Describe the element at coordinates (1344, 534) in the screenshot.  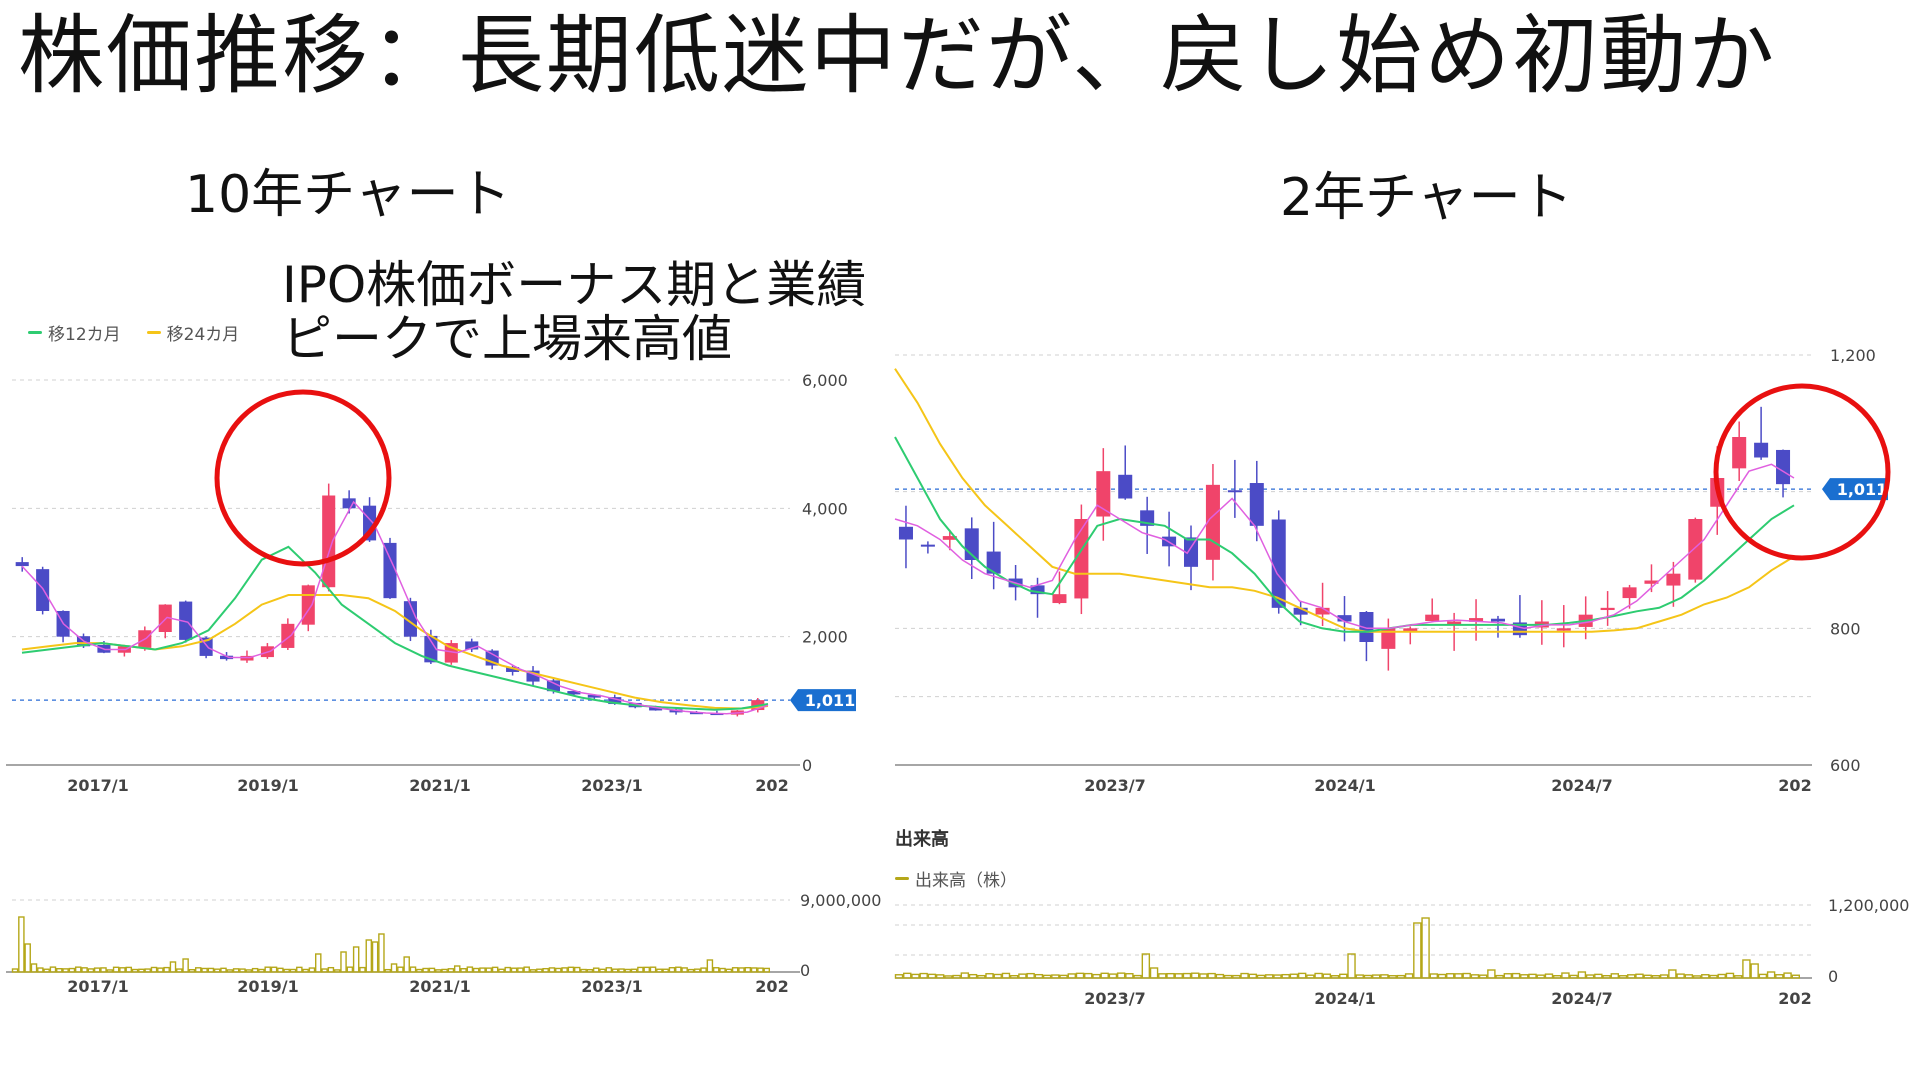
I see `right-ma12-line` at that location.